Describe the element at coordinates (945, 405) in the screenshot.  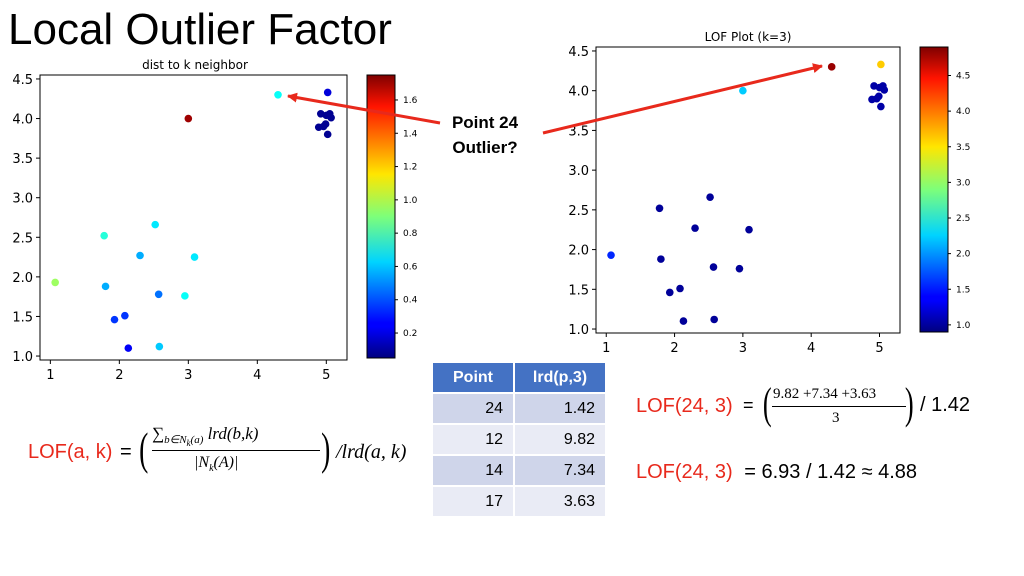
I see `formula-tail: / 1.42` at that location.